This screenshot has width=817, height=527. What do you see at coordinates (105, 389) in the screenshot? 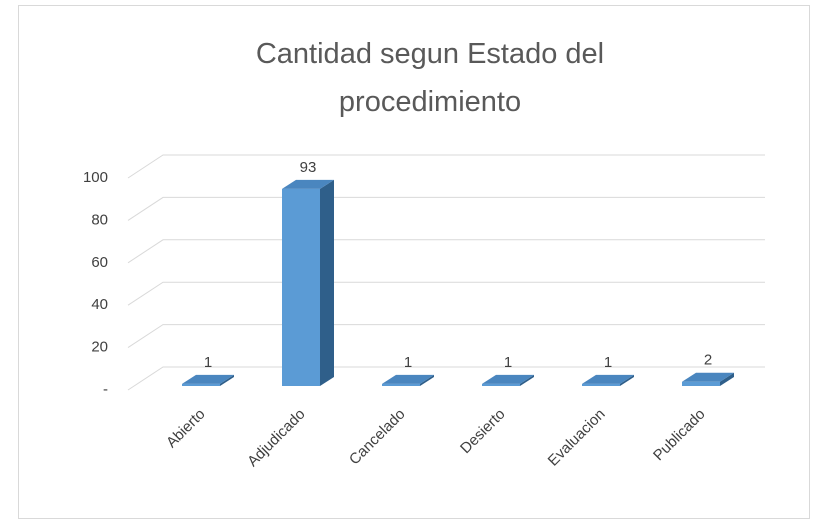
I see `y-tick-label: -` at bounding box center [105, 389].